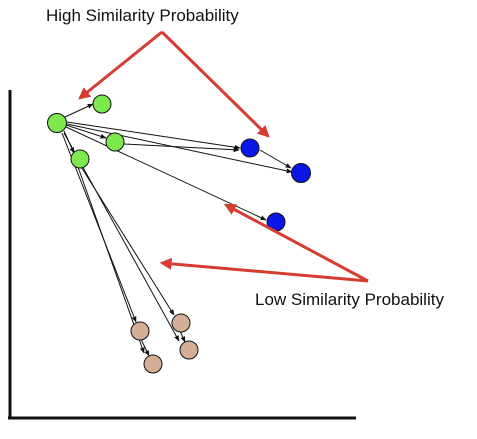 The width and height of the screenshot is (477, 439). What do you see at coordinates (296, 243) in the screenshot?
I see `low-arrow-upper` at bounding box center [296, 243].